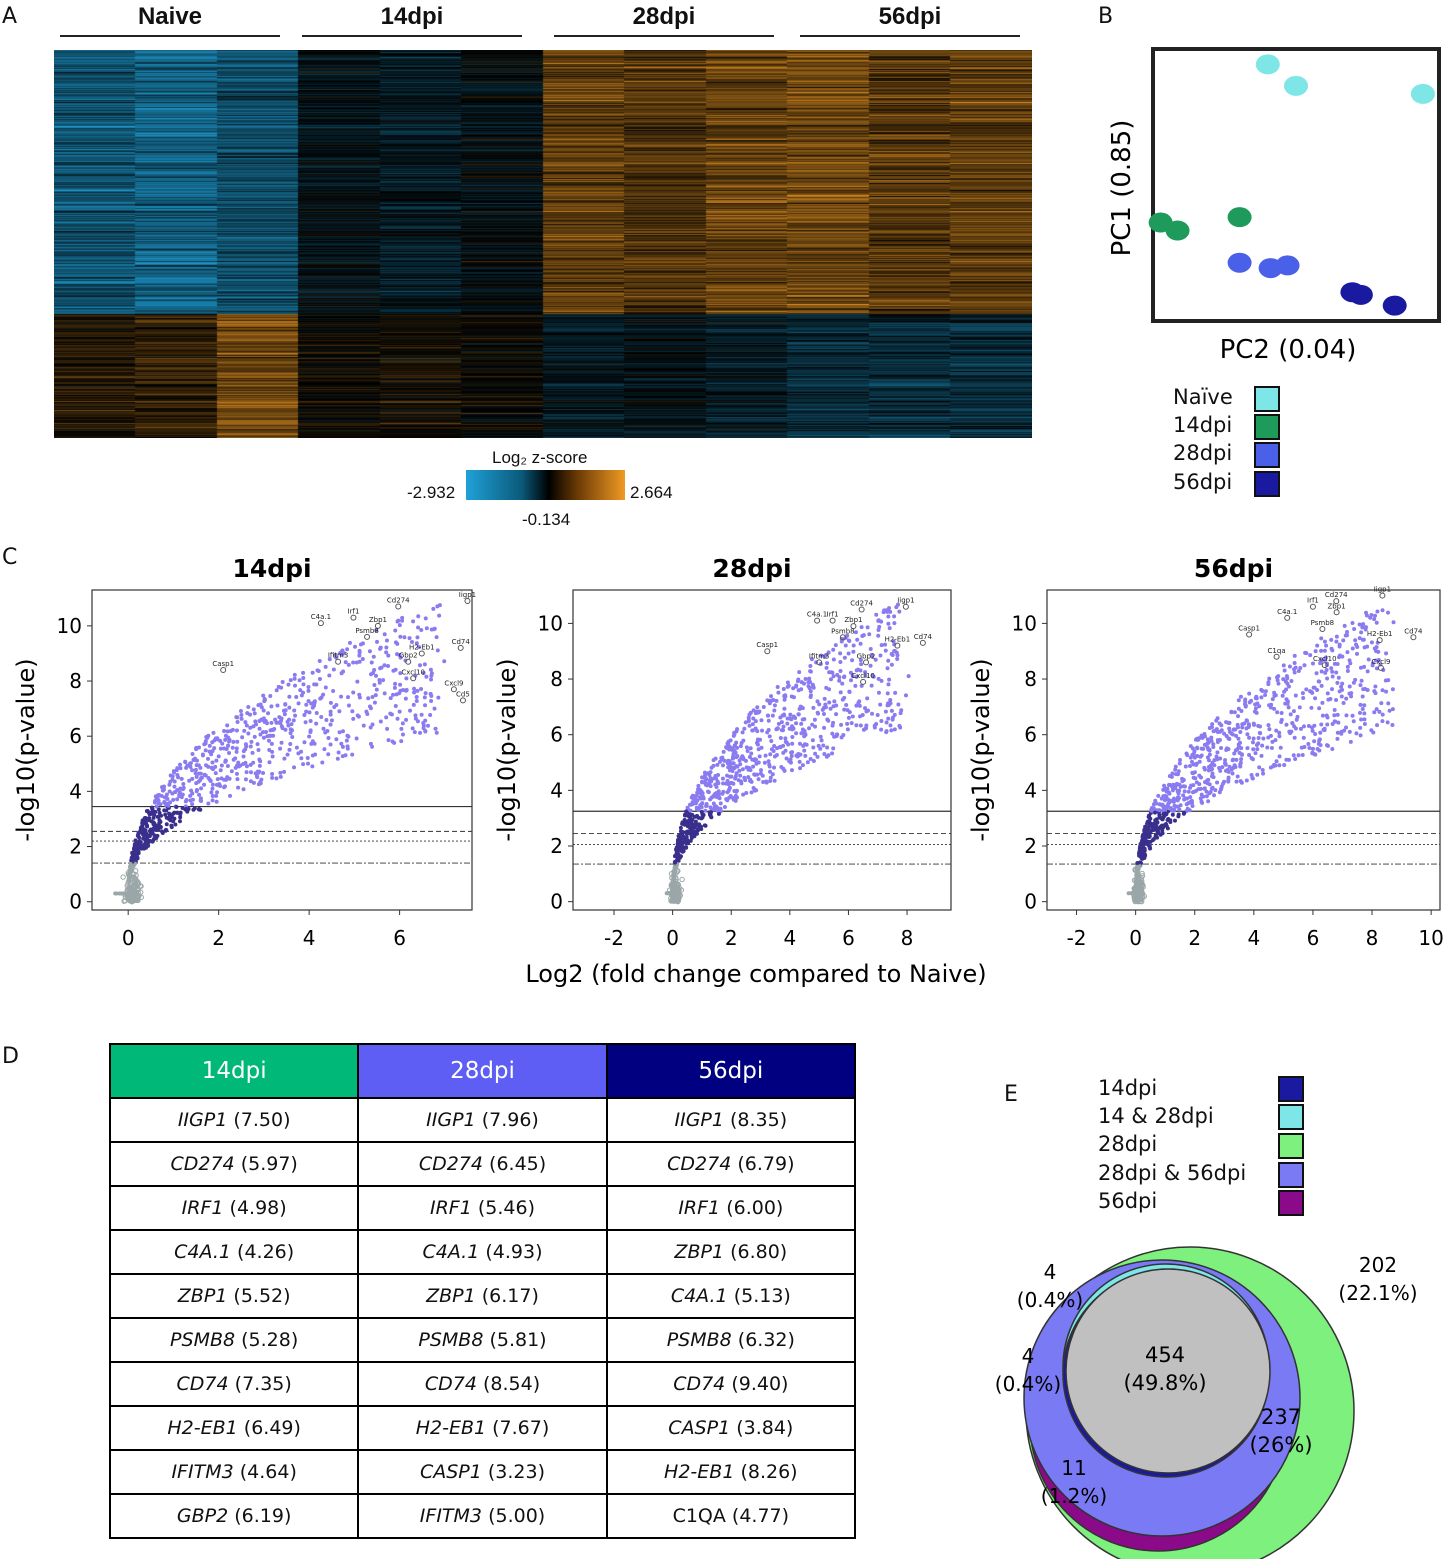 The image size is (1443, 1559). Describe the element at coordinates (10, 1056) in the screenshot. I see `panel-label-d: D` at that location.